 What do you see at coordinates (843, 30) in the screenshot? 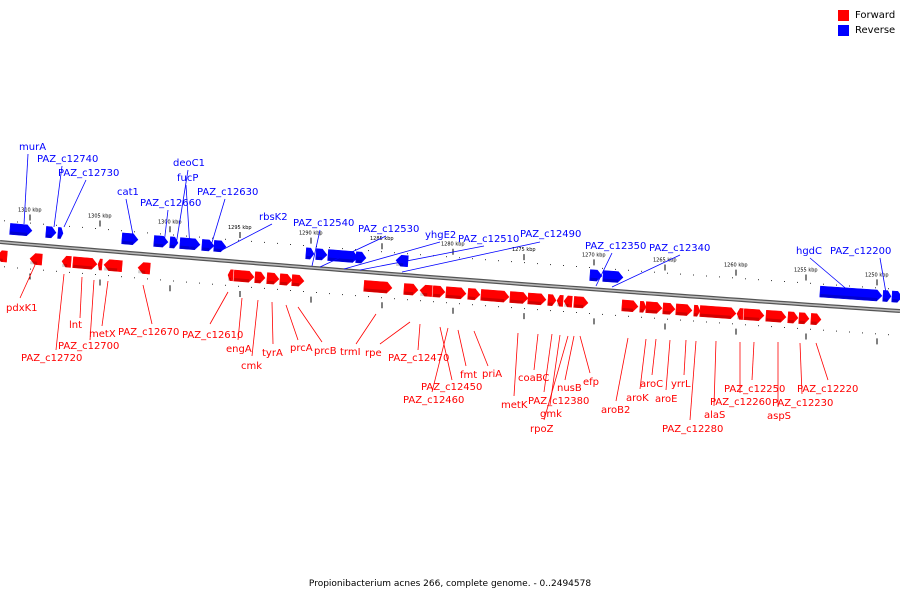
I see `reverse-swatch` at bounding box center [843, 30].